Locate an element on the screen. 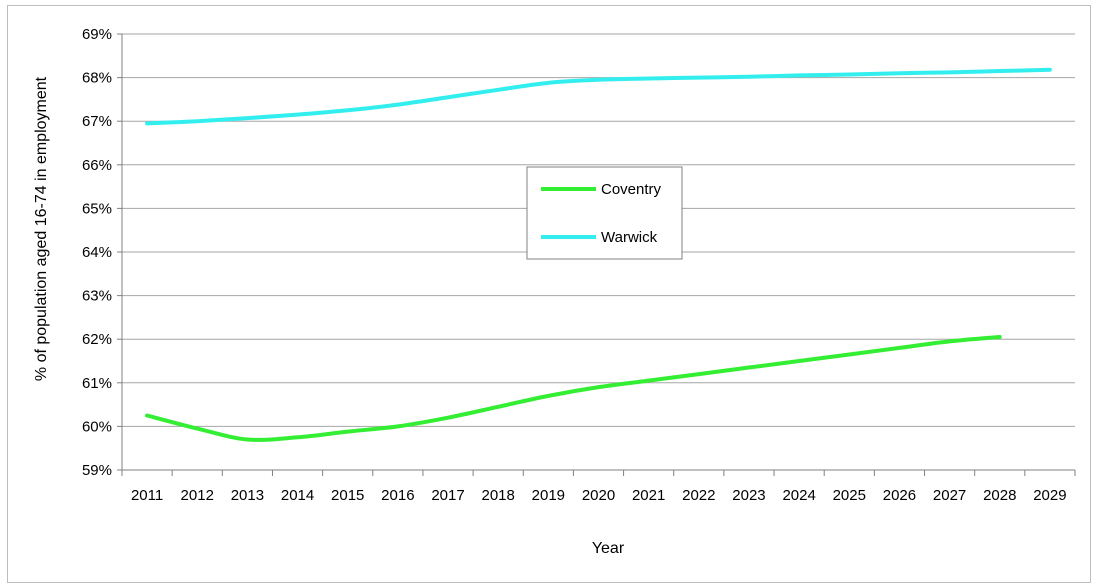 The image size is (1093, 586). x-tick-label: 2024 is located at coordinates (798, 495).